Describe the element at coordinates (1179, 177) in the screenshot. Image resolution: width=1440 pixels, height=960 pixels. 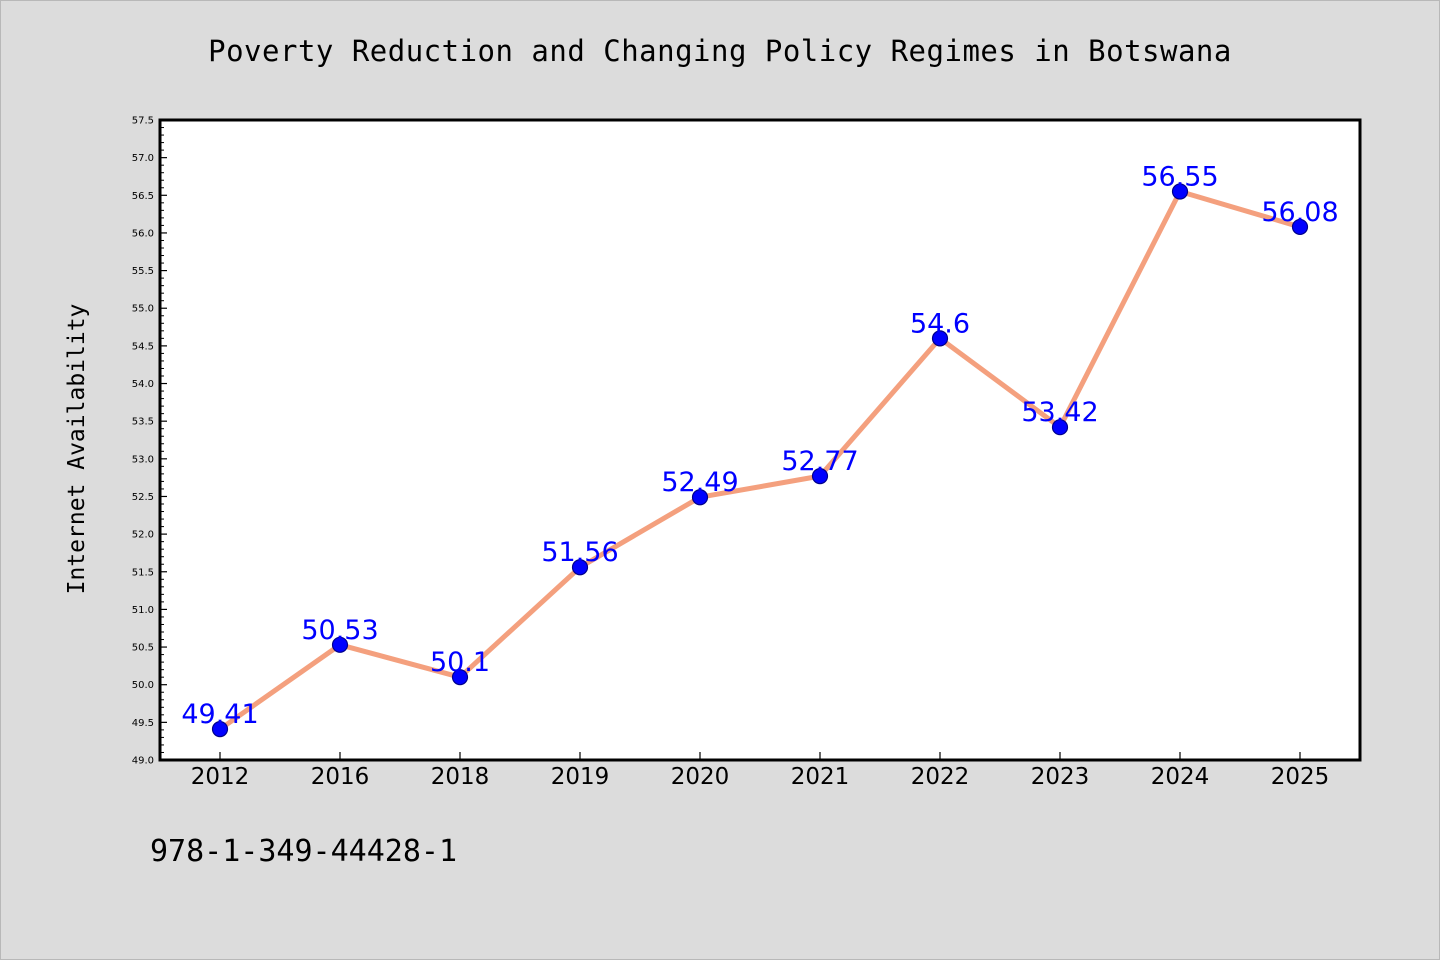
I see `data-label: 56.55` at that location.